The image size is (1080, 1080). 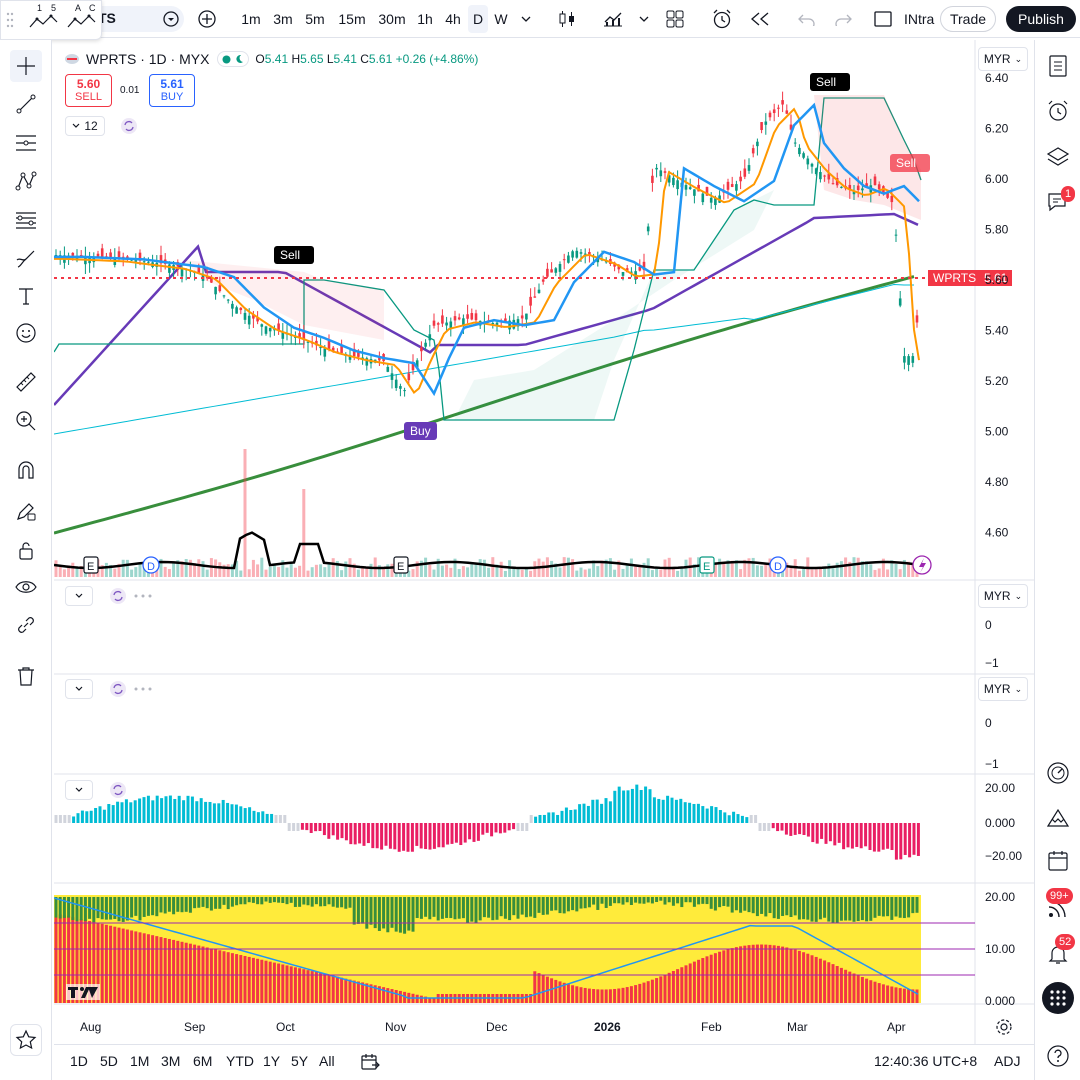 I want to click on layout-name: INtra, so click(x=919, y=19).